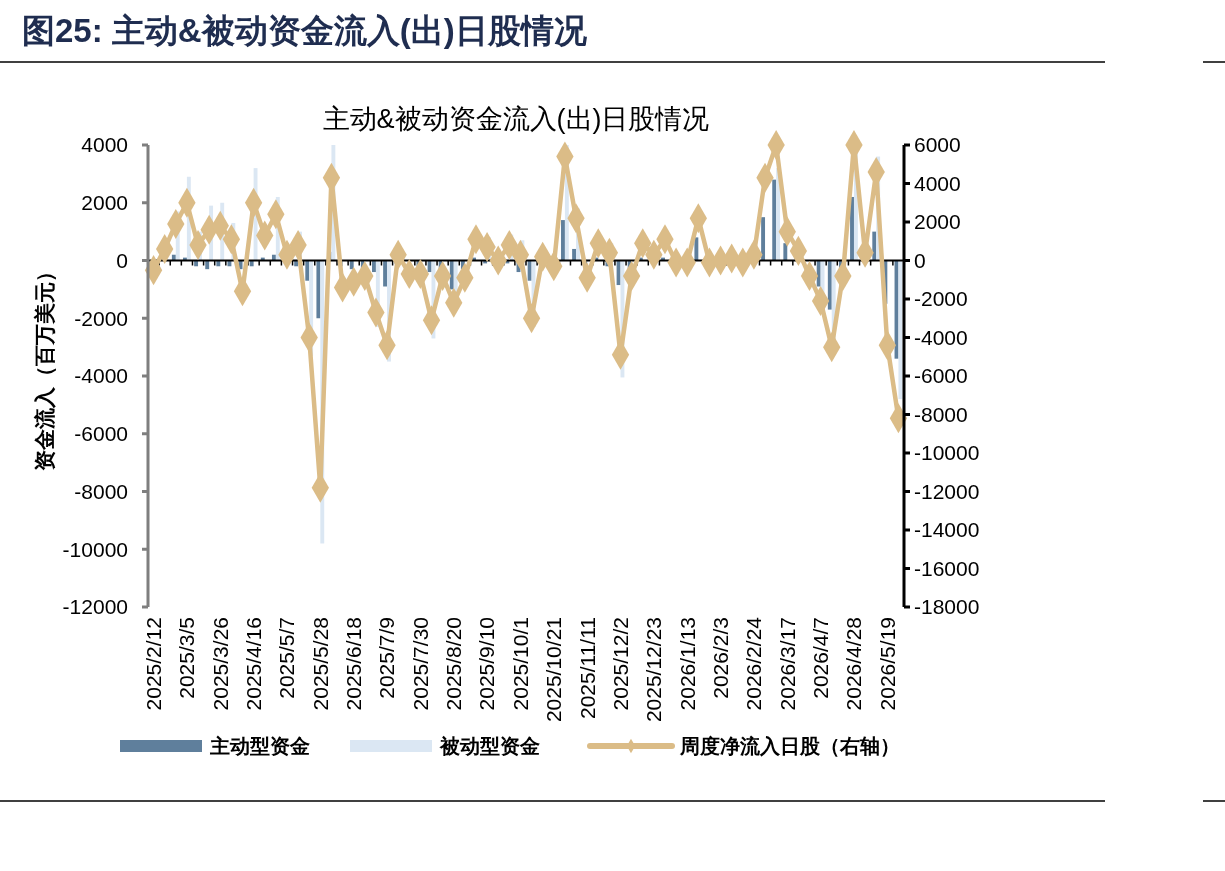  I want to click on y-tick-label: -10000, so click(95, 549).